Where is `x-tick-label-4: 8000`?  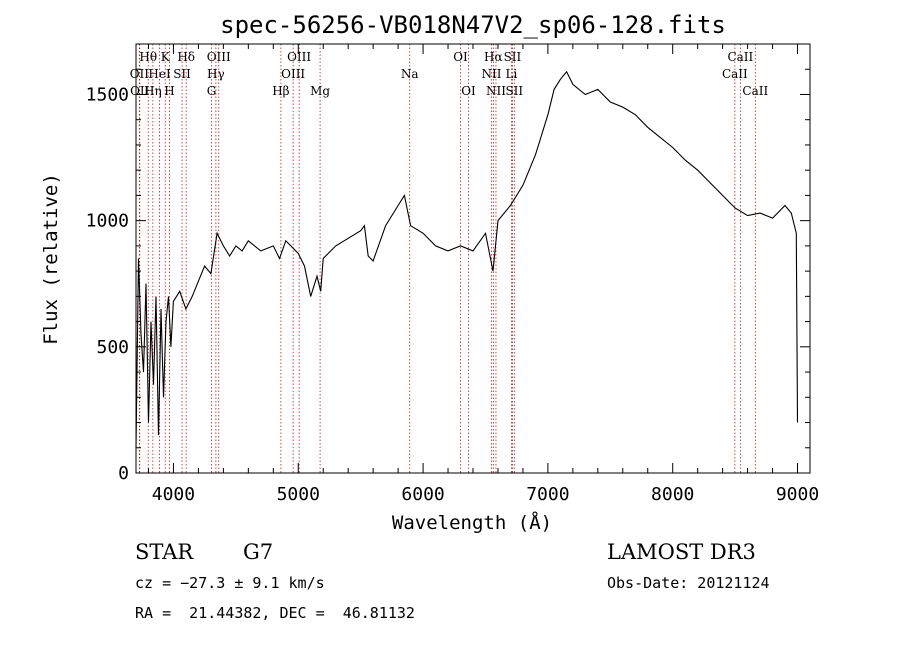 x-tick-label-4: 8000 is located at coordinates (672, 494).